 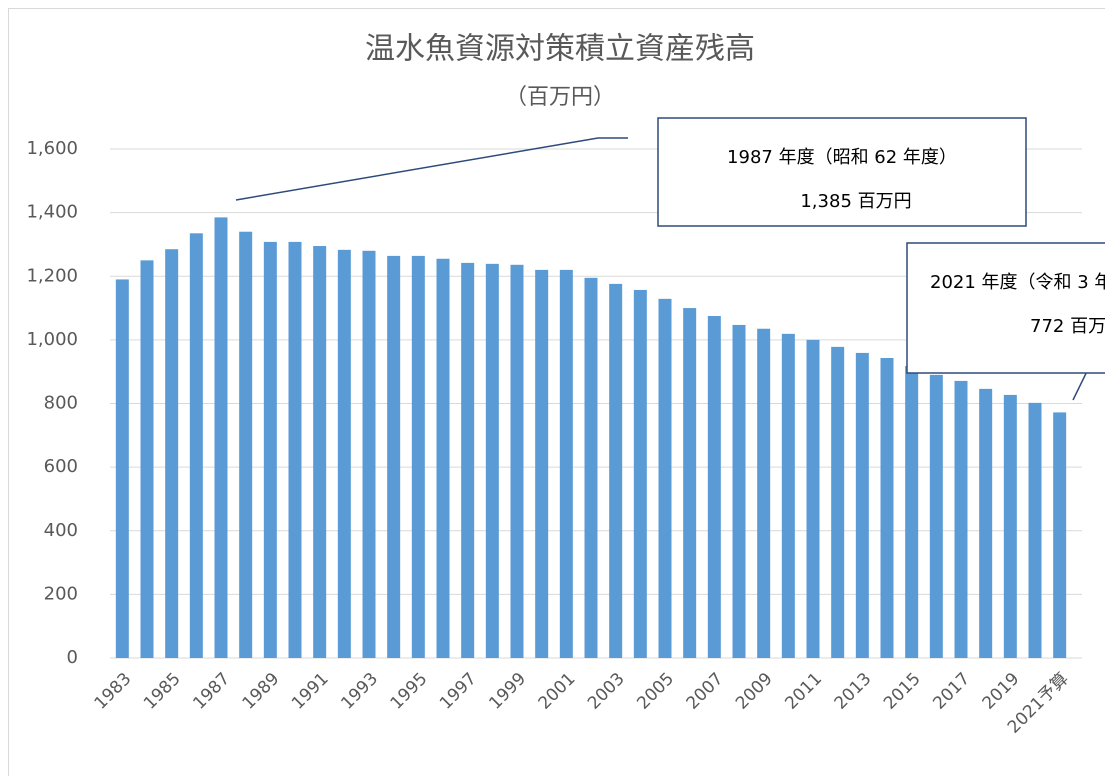 I want to click on y-tick-label: 200, so click(x=61, y=593).